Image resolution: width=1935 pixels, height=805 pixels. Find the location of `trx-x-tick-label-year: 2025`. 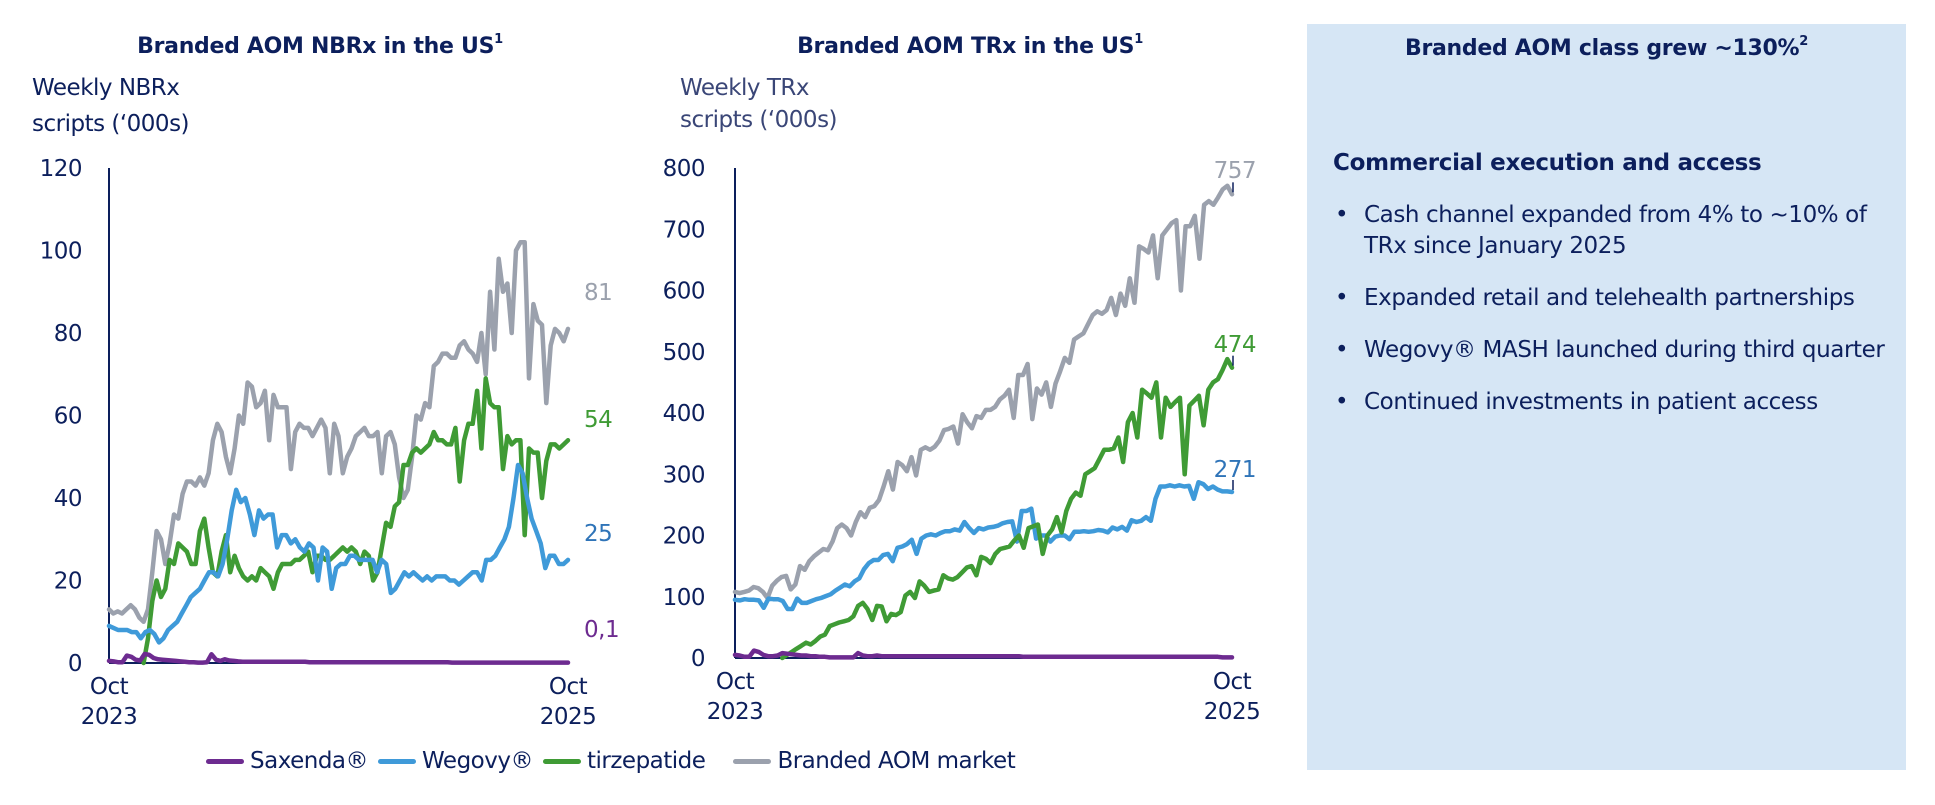

trx-x-tick-label-year: 2025 is located at coordinates (1232, 712).